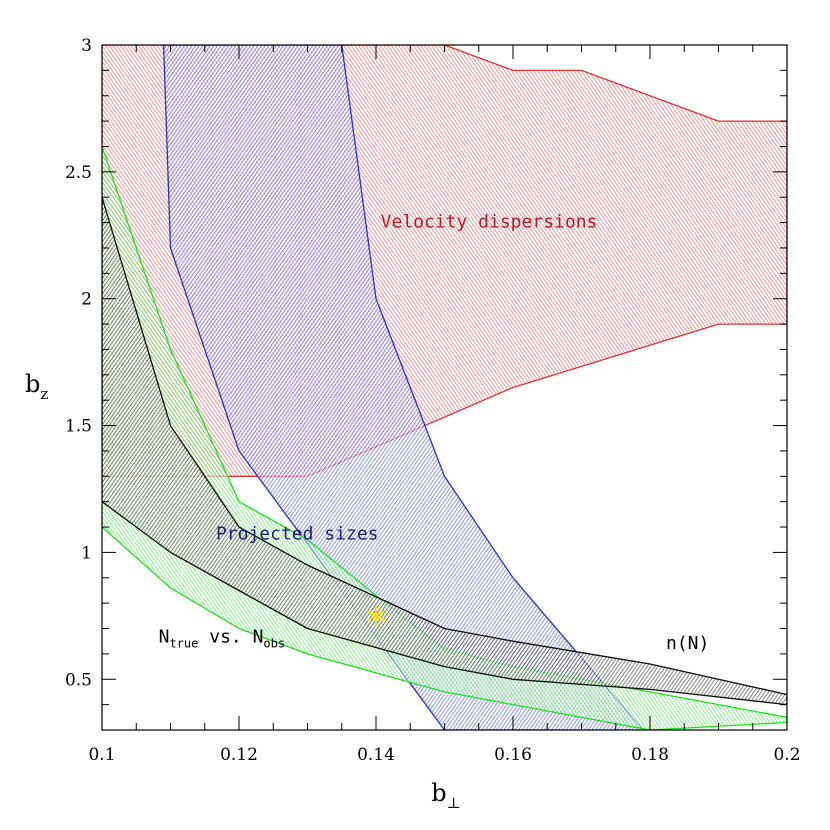  I want to click on y-axis-title: bz, so click(36, 386).